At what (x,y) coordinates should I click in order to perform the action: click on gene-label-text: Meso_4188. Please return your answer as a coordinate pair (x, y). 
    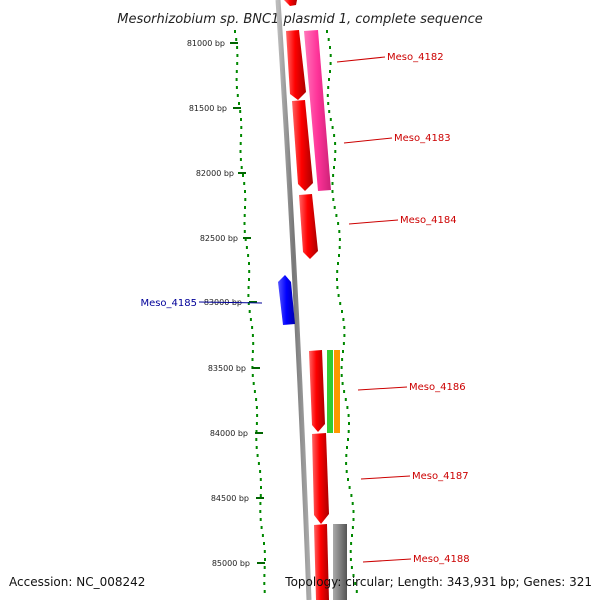
    Looking at the image, I should click on (441, 559).